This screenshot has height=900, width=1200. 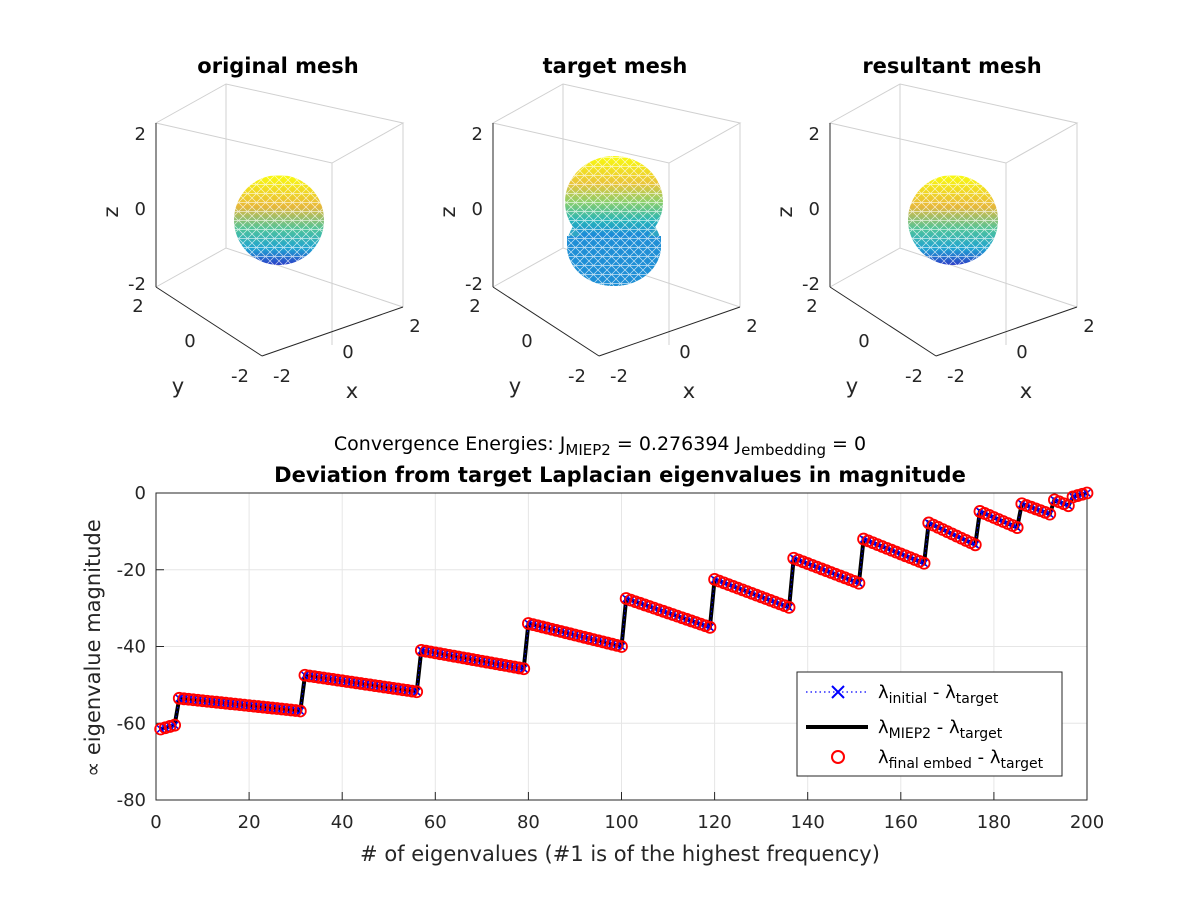 What do you see at coordinates (342, 822) in the screenshot?
I see `x-tick-label: 40` at bounding box center [342, 822].